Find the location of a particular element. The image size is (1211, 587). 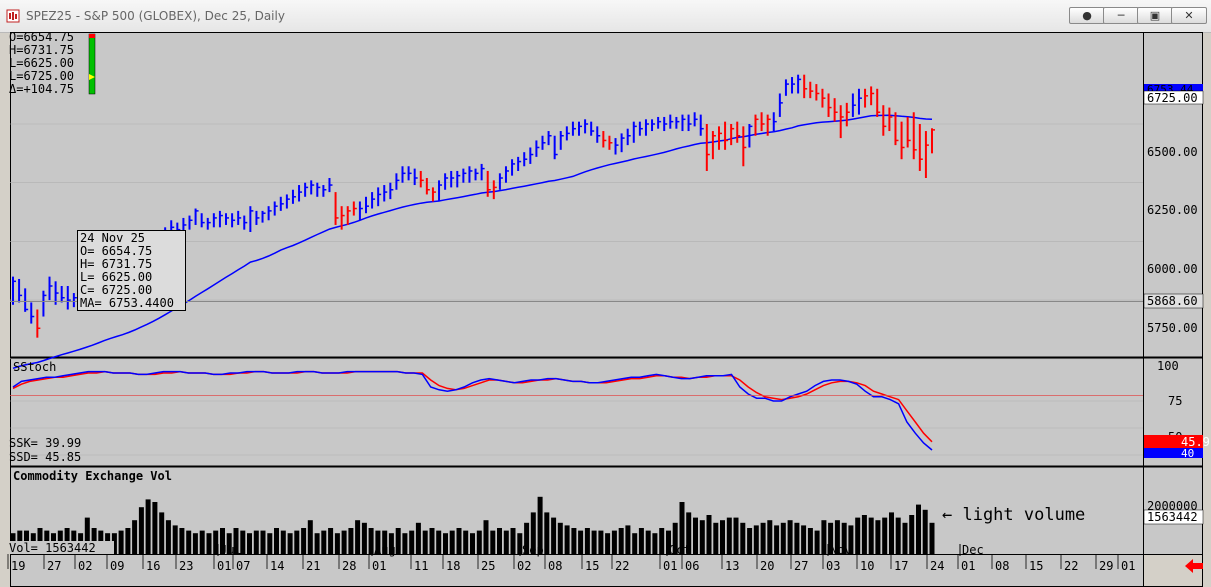

ohlc-low: L=6625.00 is located at coordinates (41, 63).